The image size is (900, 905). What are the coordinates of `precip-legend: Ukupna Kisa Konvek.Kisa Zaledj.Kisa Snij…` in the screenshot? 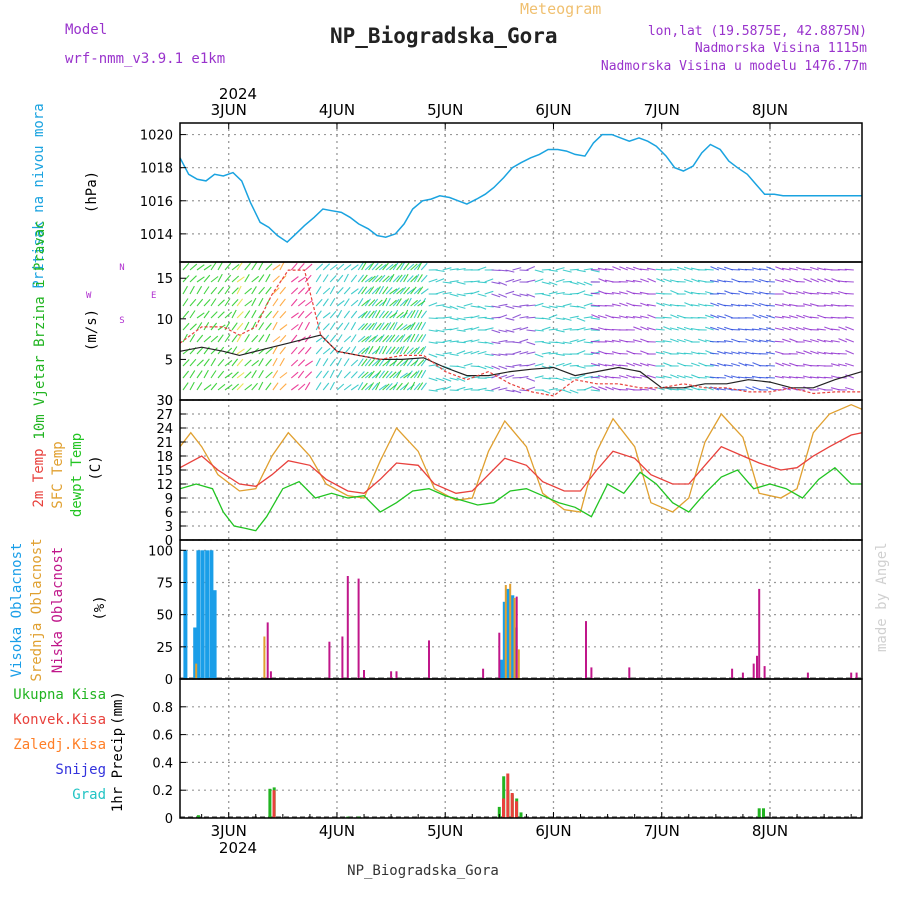 It's located at (59, 745).